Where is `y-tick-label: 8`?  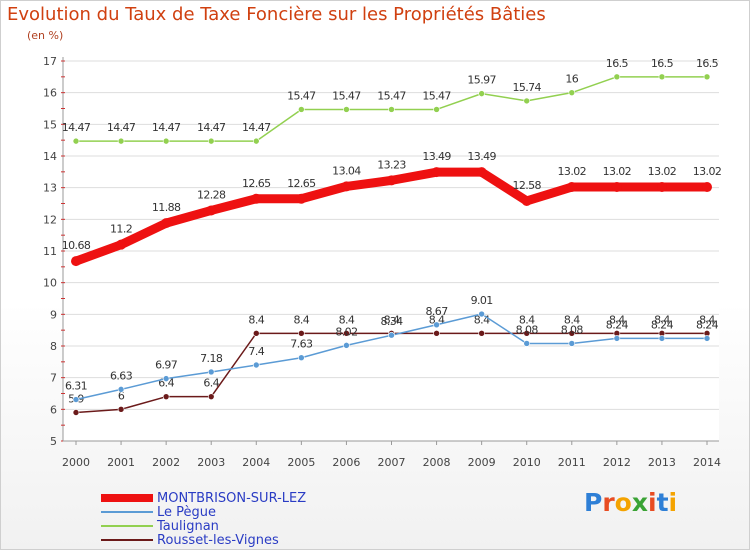 y-tick-label: 8 is located at coordinates (53, 346).